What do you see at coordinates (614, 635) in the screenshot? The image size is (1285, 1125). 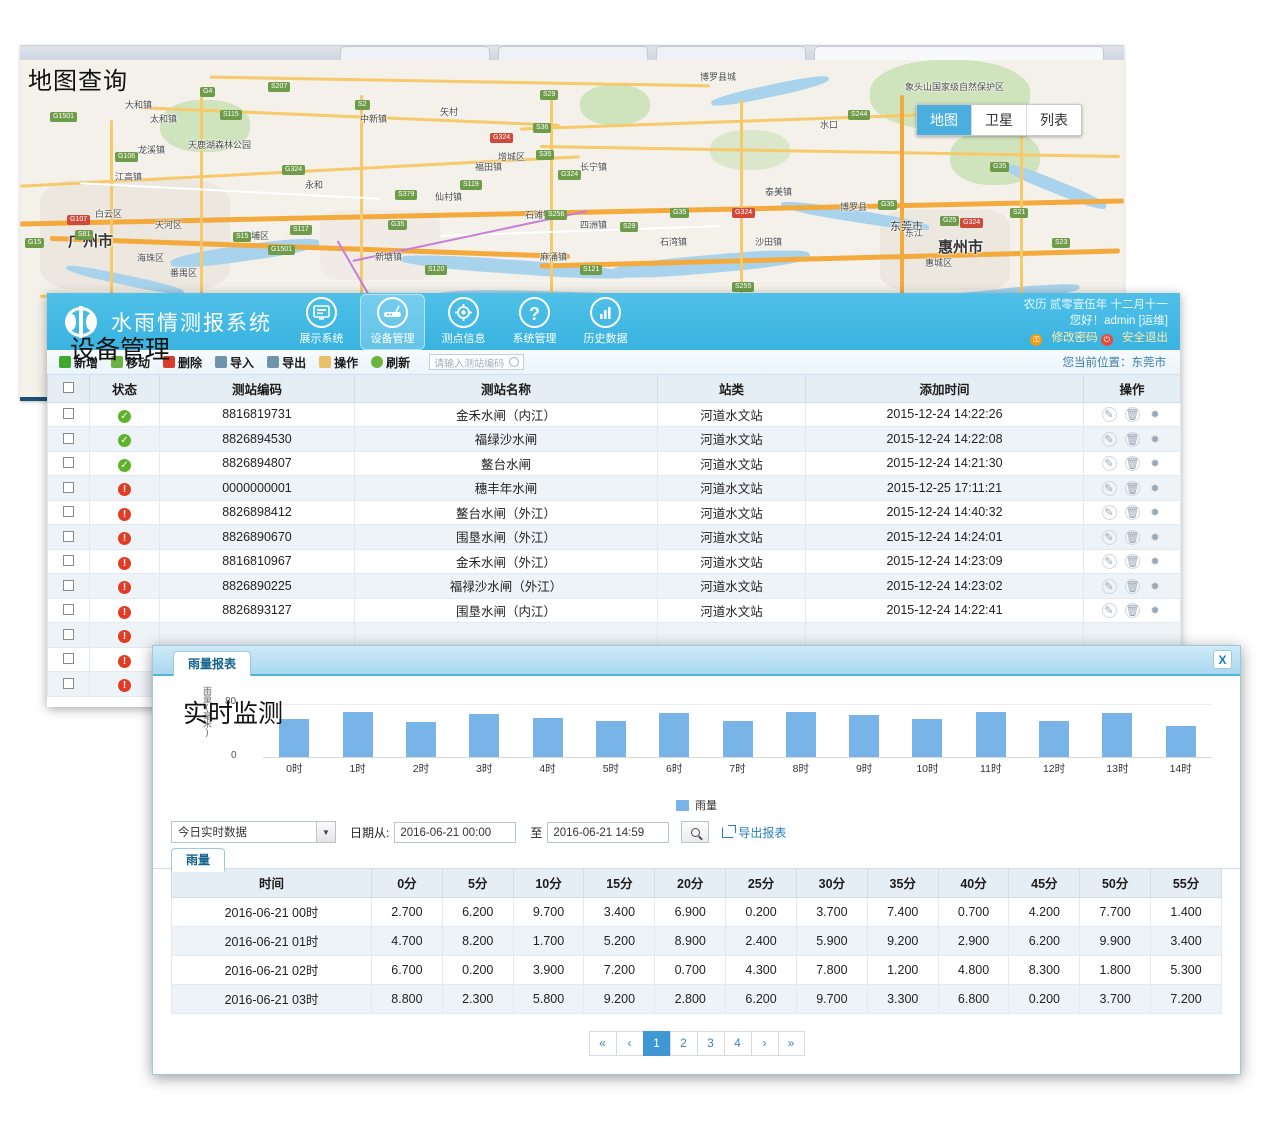 I see `table-row: !` at bounding box center [614, 635].